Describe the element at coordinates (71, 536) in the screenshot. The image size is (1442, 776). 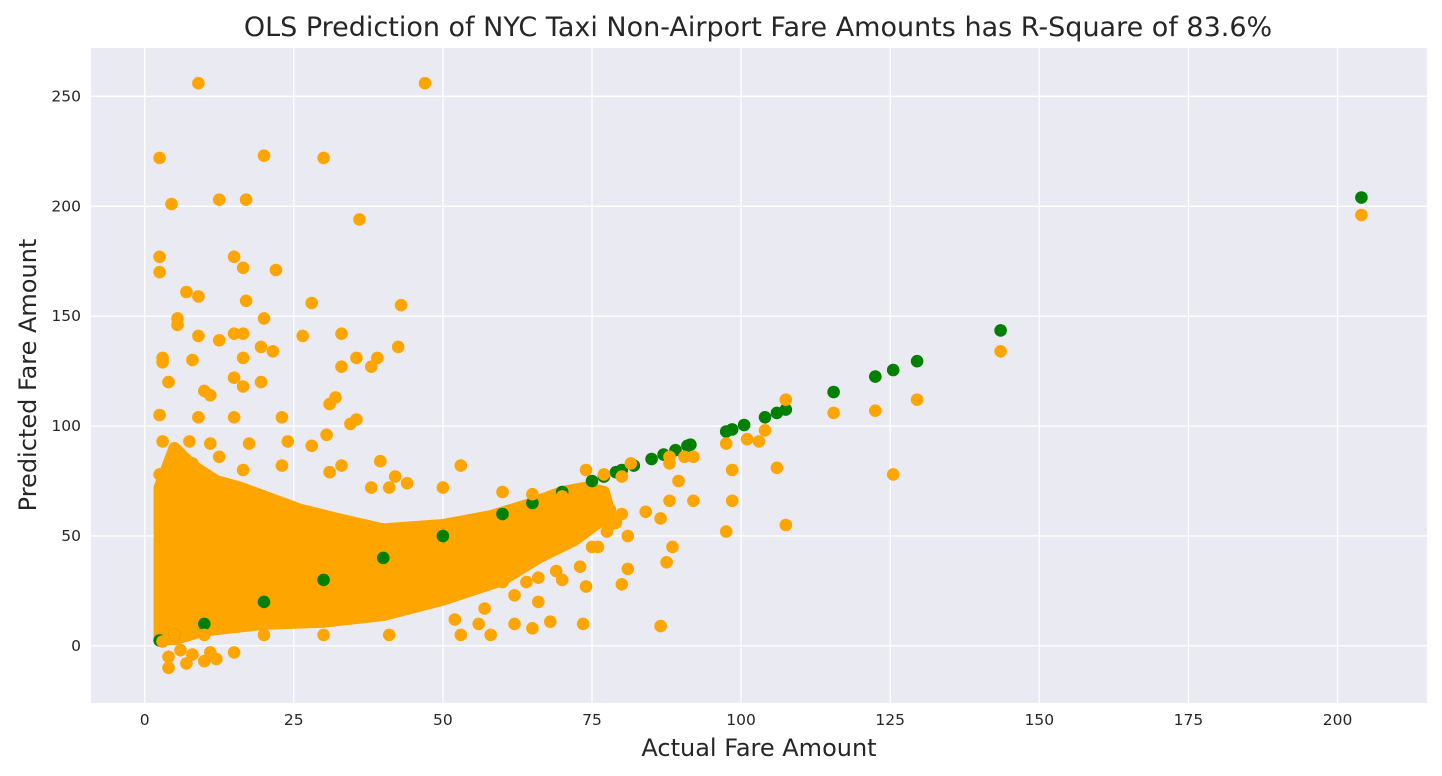
I see `y-tick-label: 50` at that location.